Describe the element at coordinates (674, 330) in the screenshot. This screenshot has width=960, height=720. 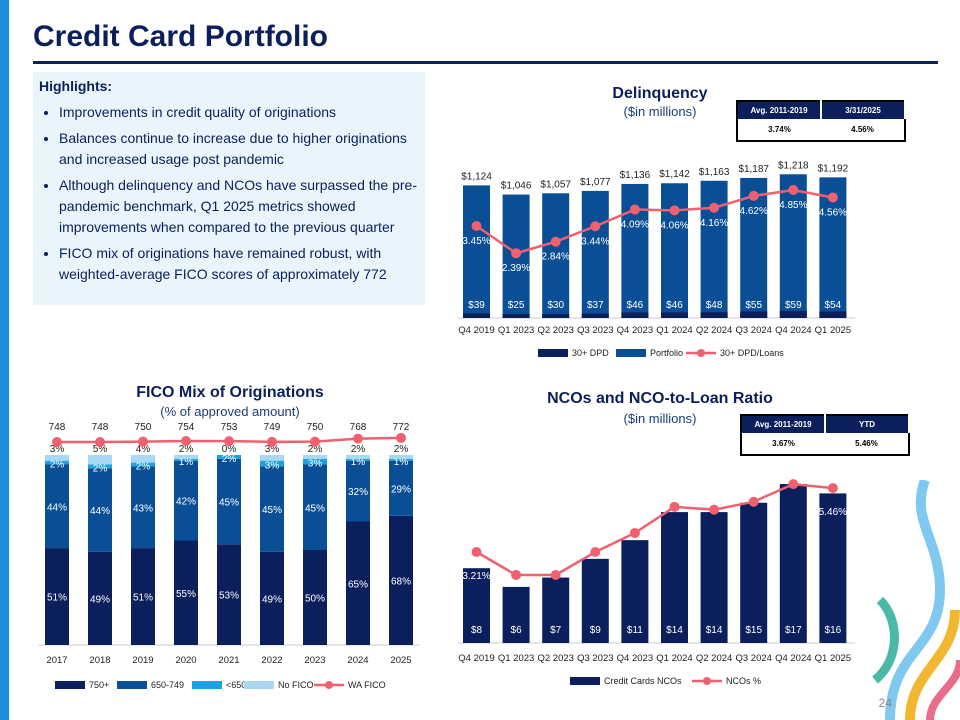
I see `x-tick-label: Q1 2024` at that location.